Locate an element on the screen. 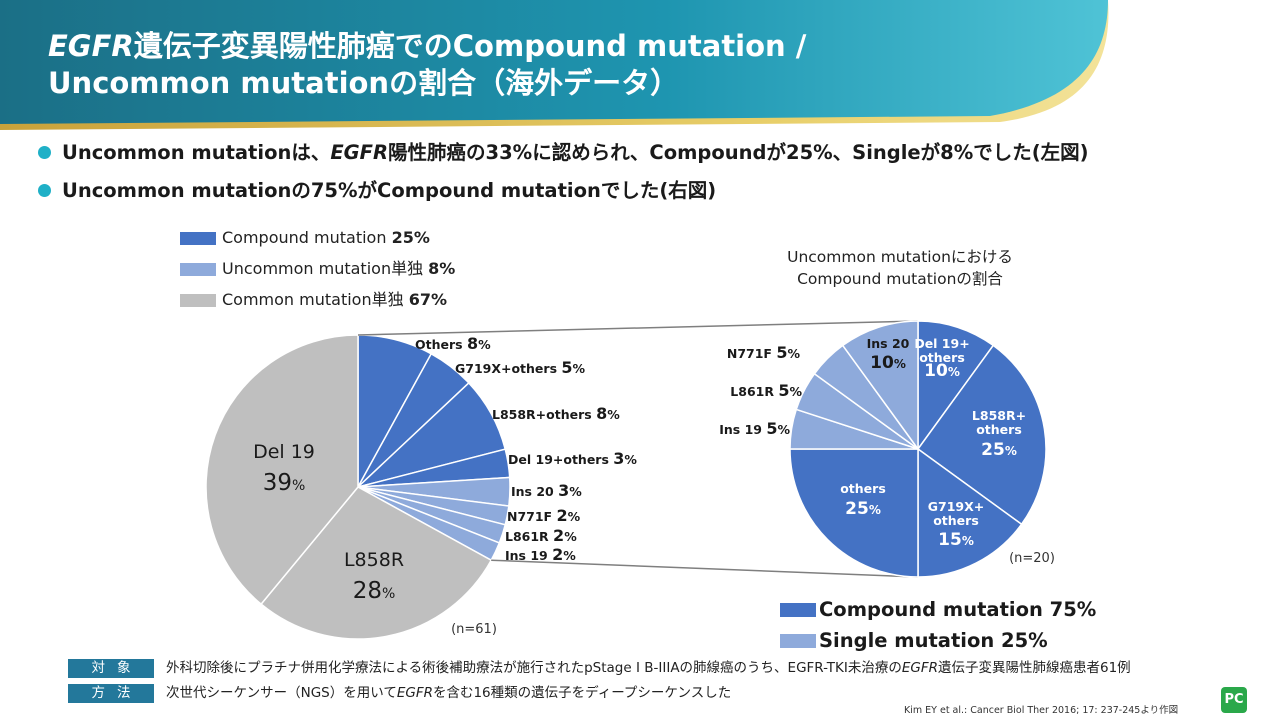  data-label-g719x-others: G719X+others 5% is located at coordinates (520, 367).